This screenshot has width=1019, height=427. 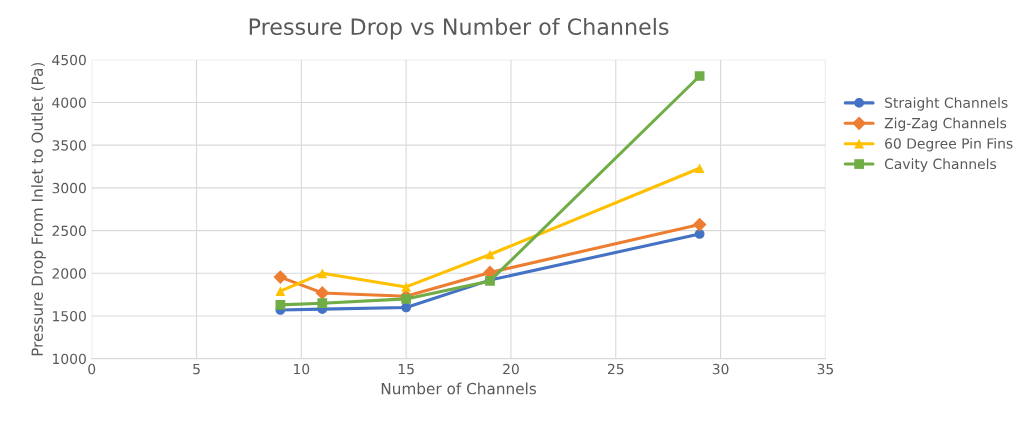 What do you see at coordinates (940, 165) in the screenshot?
I see `legend-label: Cavity Channels` at bounding box center [940, 165].